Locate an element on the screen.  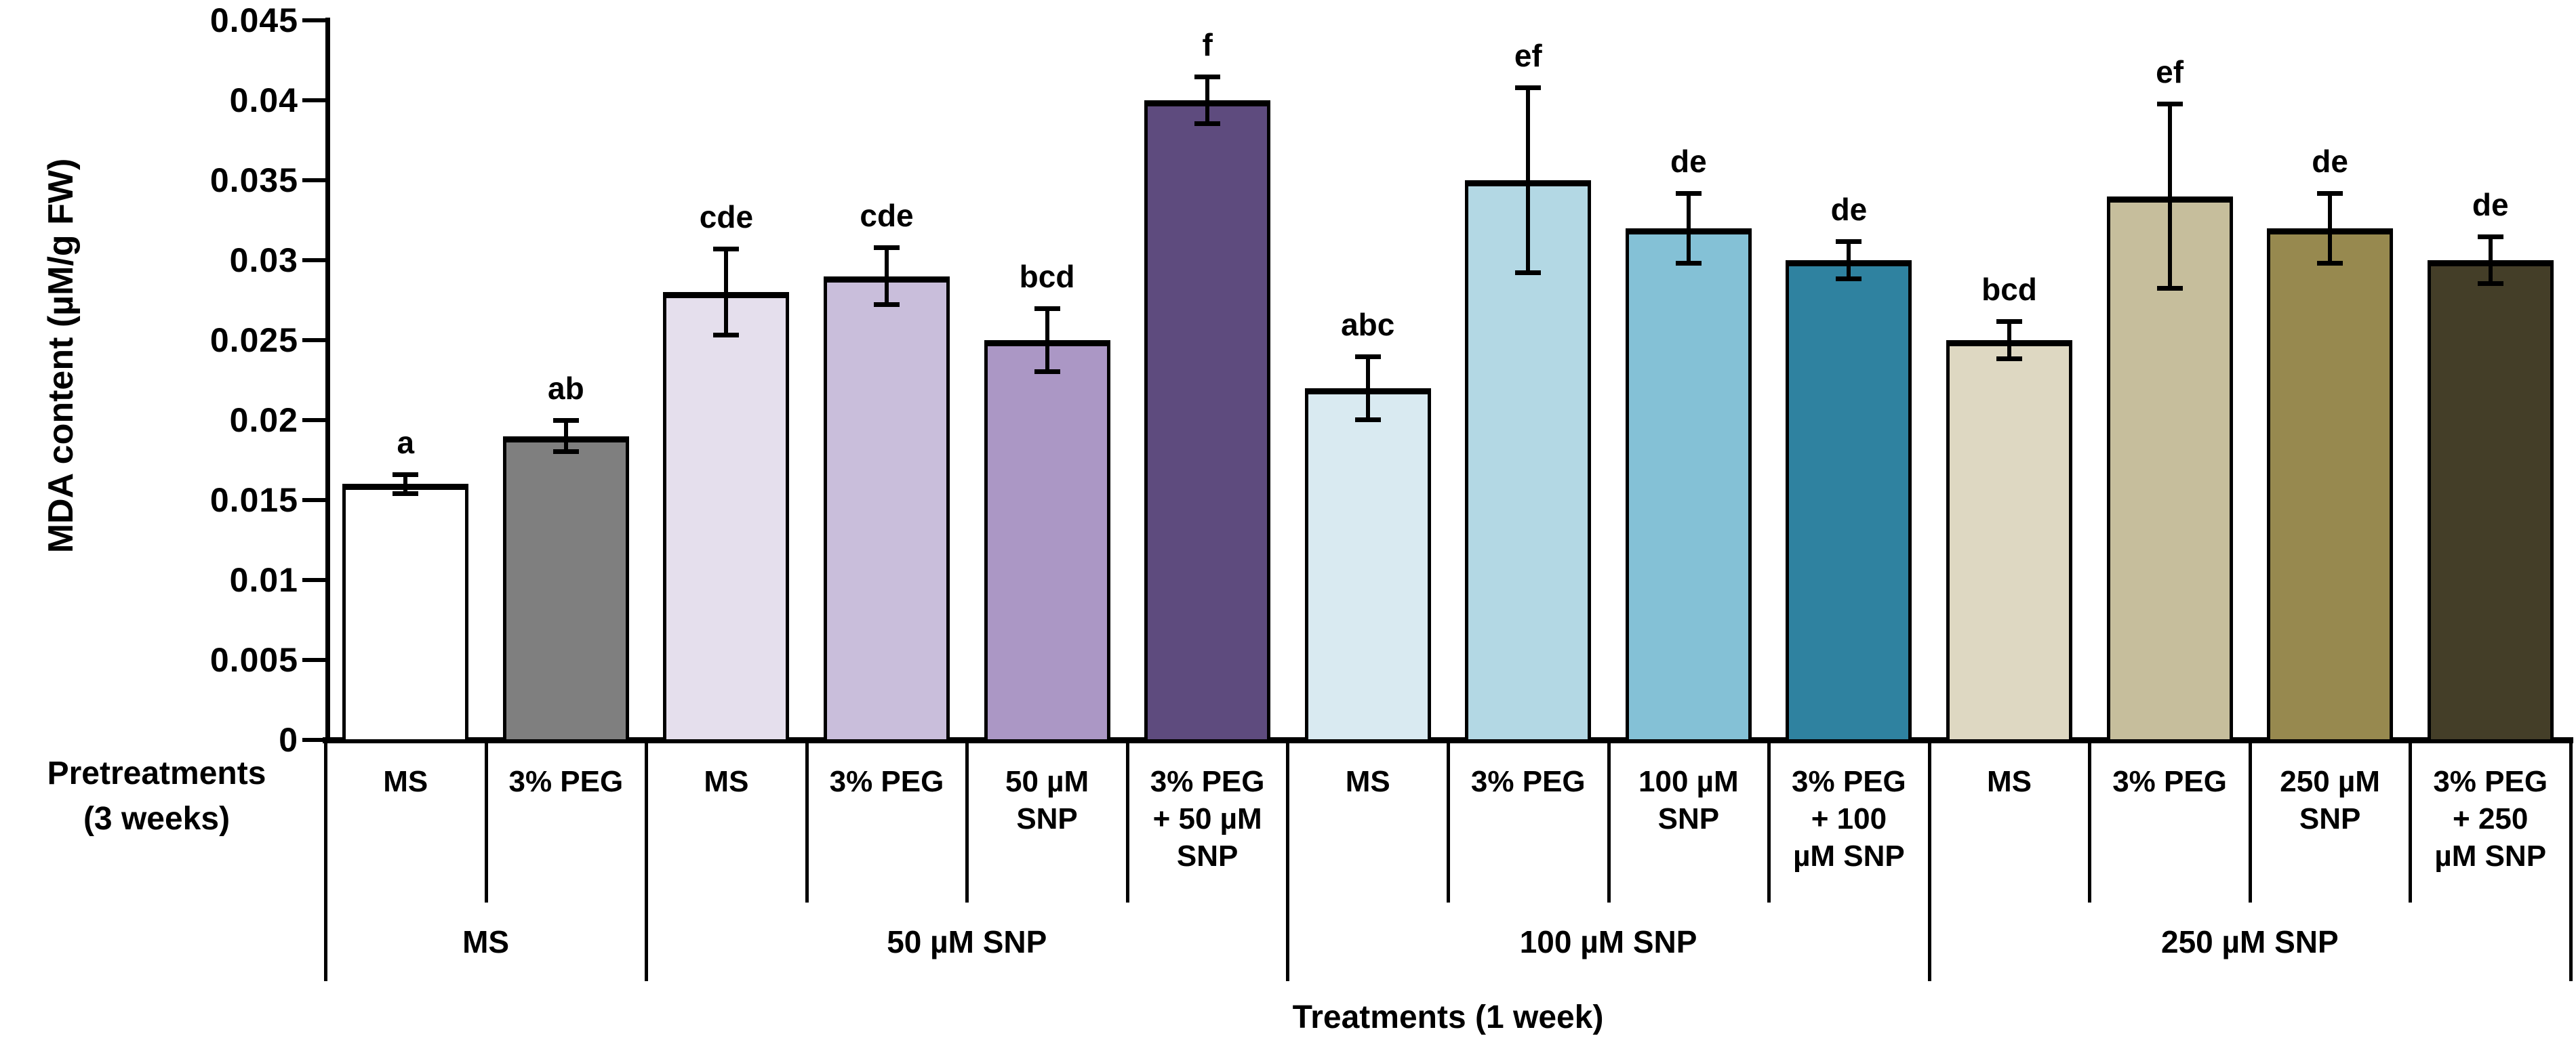
pretreatment-label: 3% PEG + 50 µM SNP is located at coordinates (1207, 819).